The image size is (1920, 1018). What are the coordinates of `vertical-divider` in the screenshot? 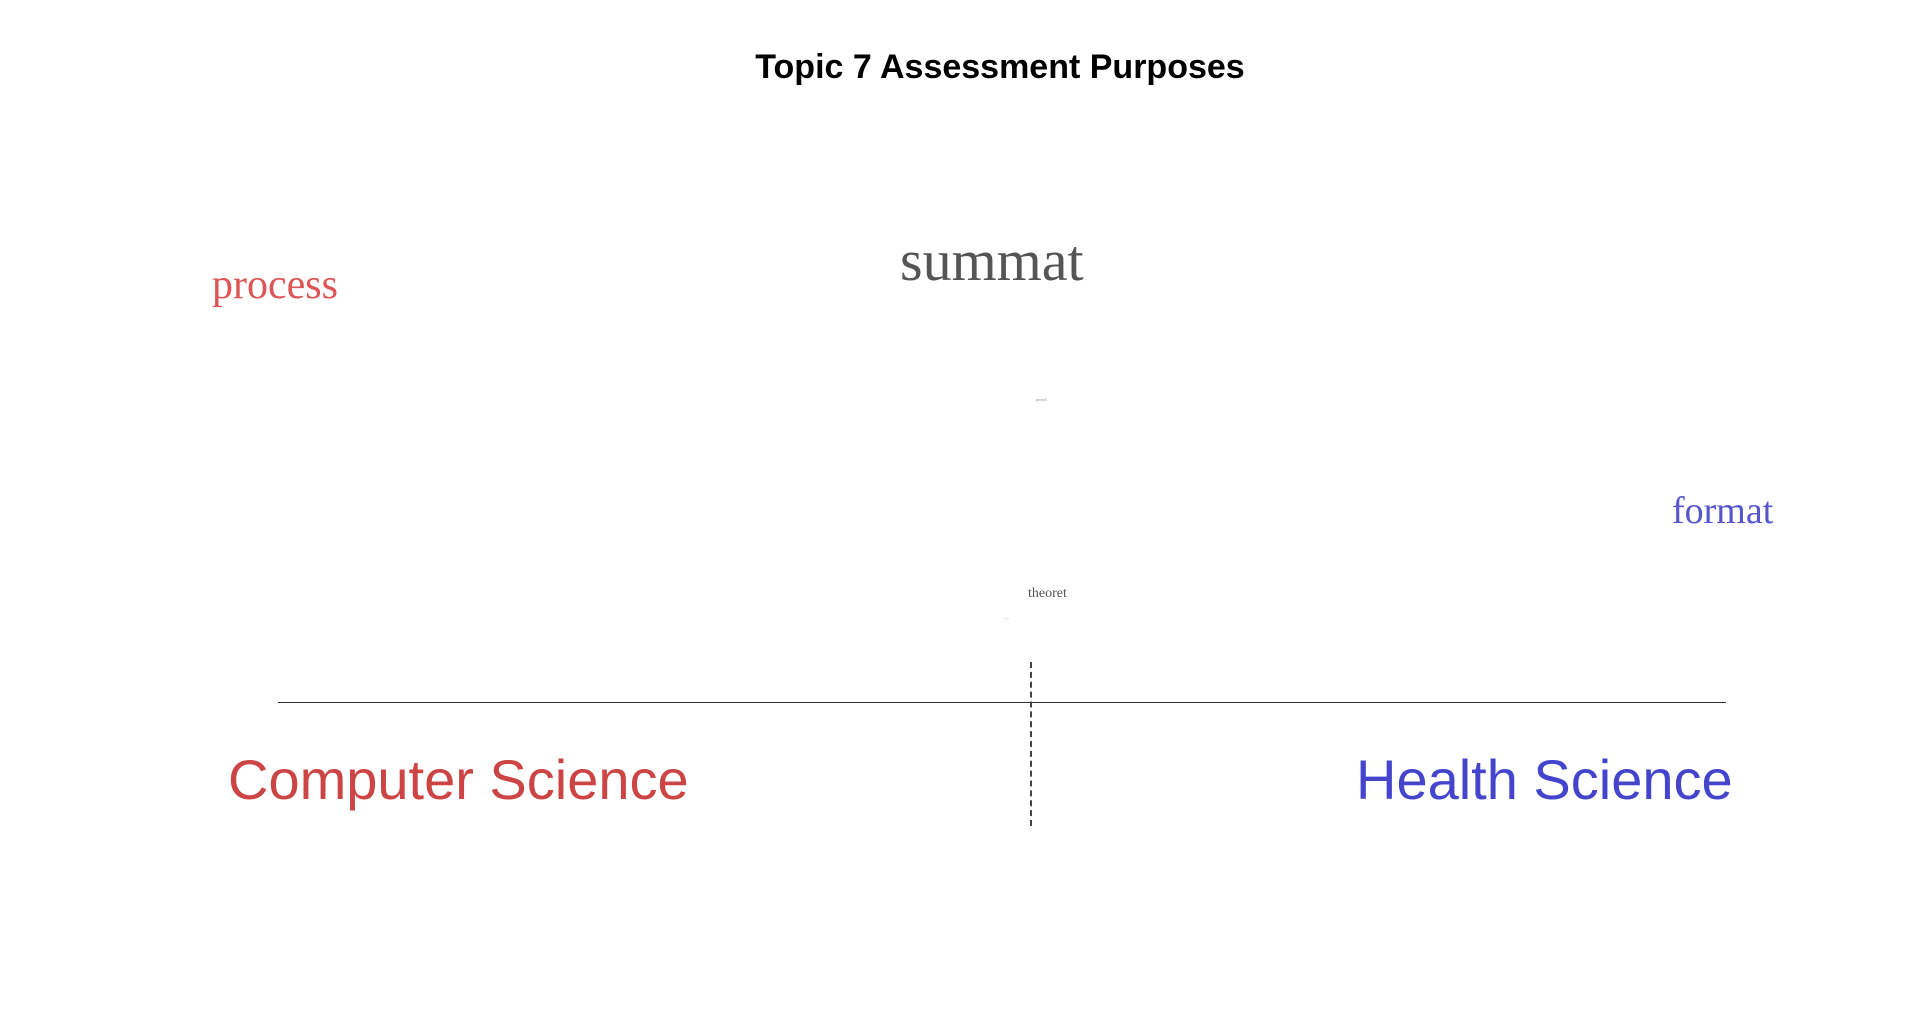 It's located at (1031, 744).